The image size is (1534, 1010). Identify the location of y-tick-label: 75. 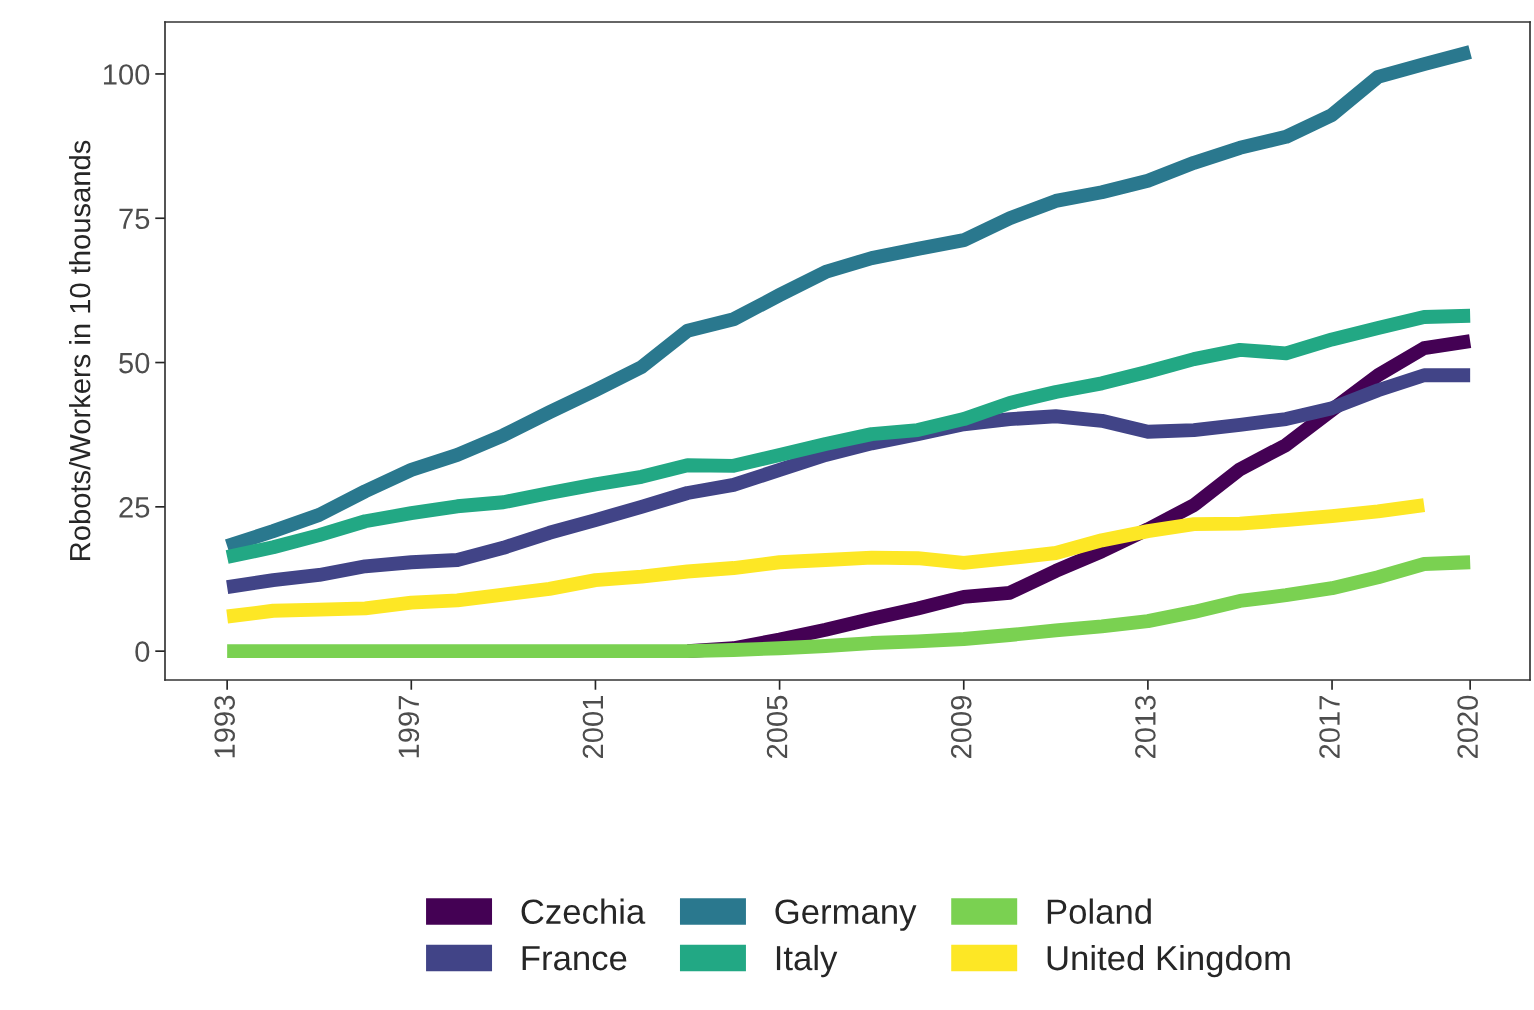
(134, 219).